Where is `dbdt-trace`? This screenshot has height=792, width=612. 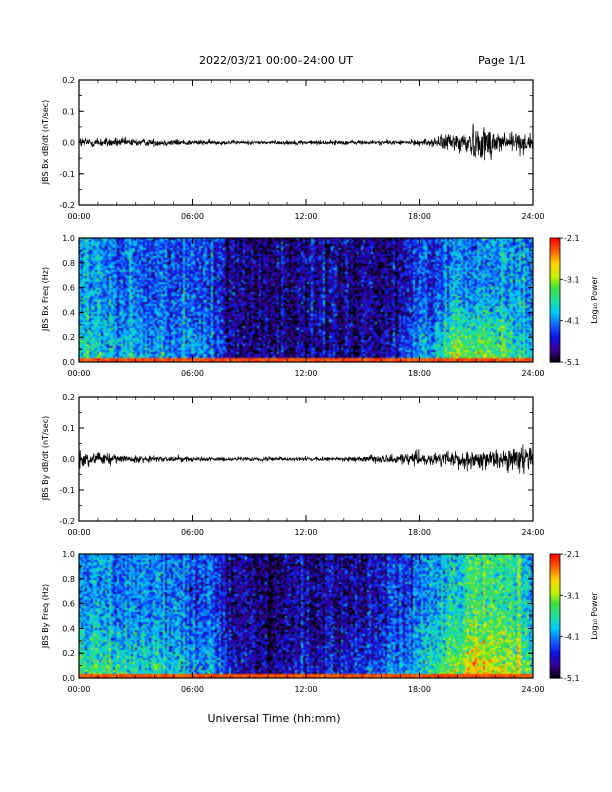 dbdt-trace is located at coordinates (306, 142).